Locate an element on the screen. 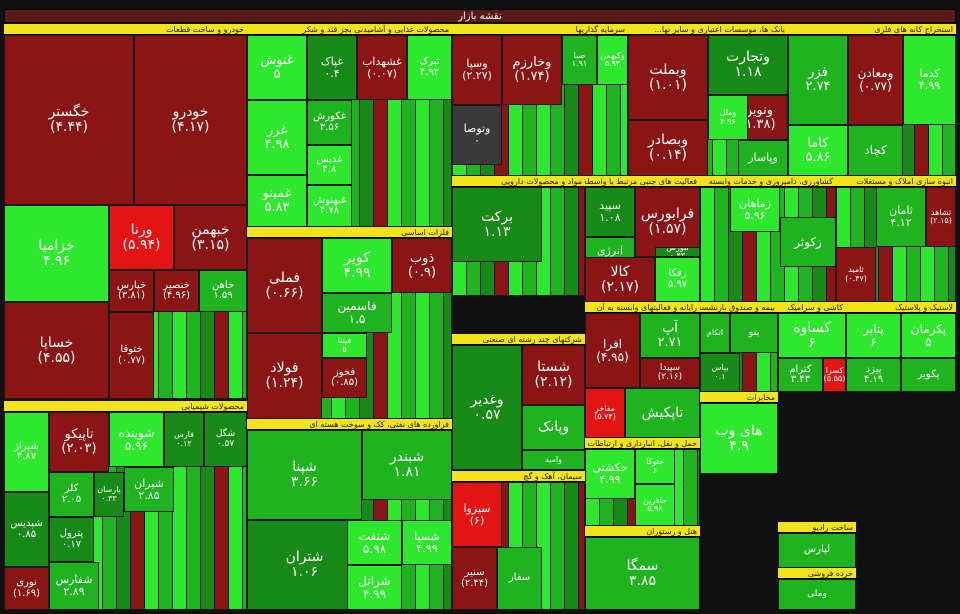  stock-tile: فپنتا ۵ is located at coordinates (344, 345).